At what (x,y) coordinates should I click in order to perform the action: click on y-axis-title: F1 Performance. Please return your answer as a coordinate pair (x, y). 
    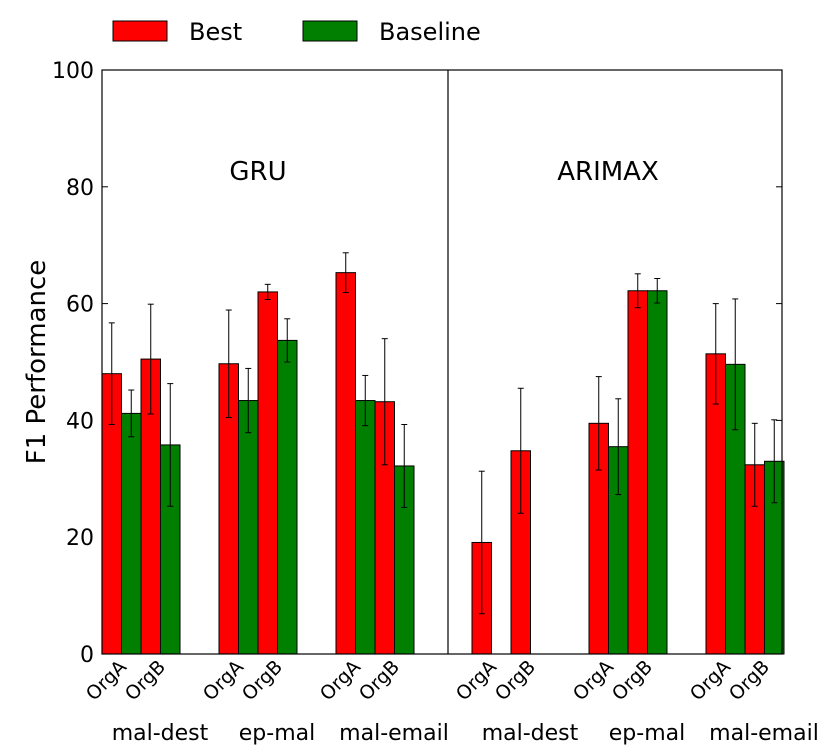
    Looking at the image, I should click on (37, 362).